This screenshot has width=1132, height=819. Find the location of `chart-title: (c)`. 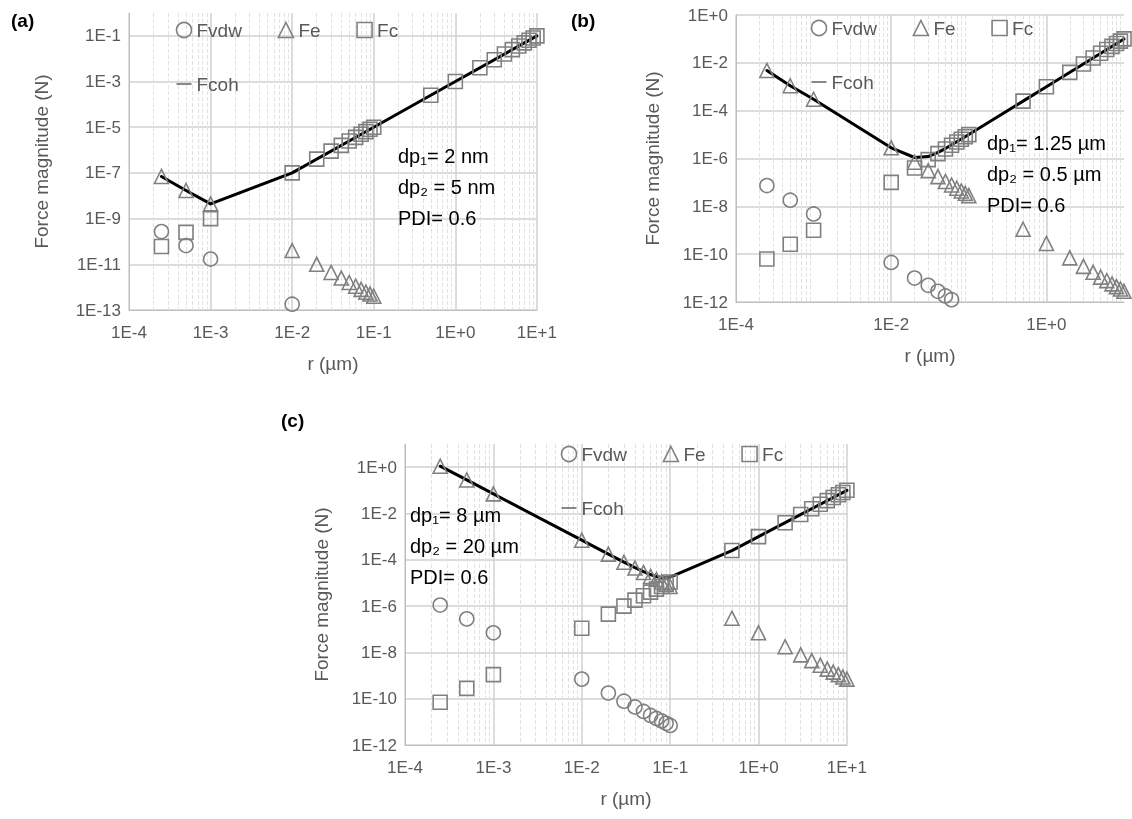

chart-title: (c) is located at coordinates (293, 420).